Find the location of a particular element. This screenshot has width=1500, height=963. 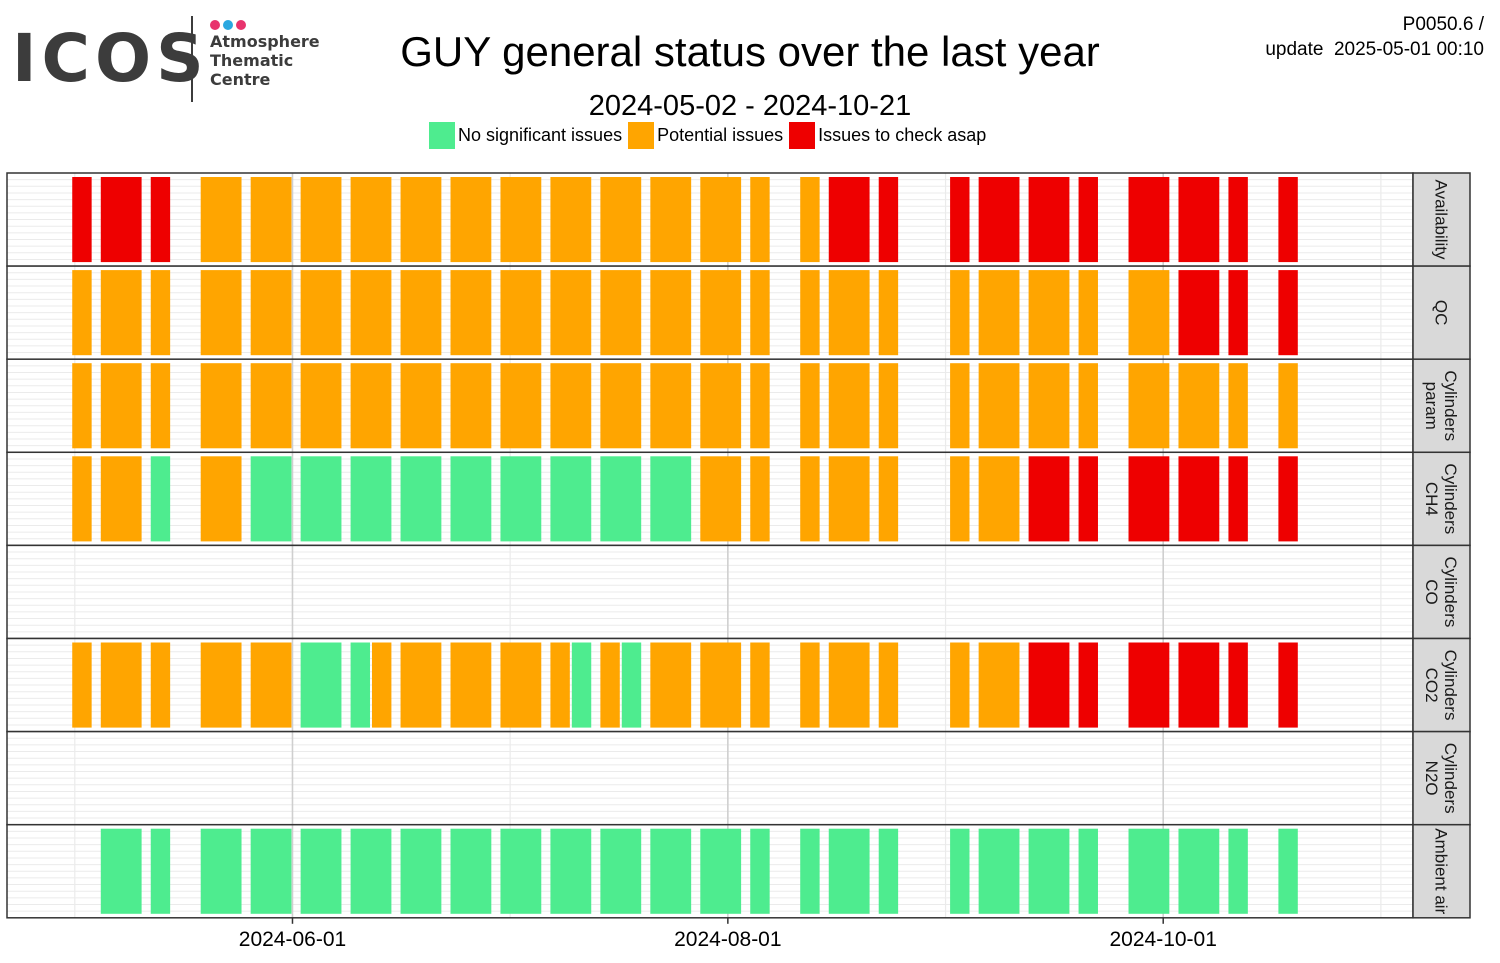

version-label: P0050.6 / is located at coordinates (1443, 24).